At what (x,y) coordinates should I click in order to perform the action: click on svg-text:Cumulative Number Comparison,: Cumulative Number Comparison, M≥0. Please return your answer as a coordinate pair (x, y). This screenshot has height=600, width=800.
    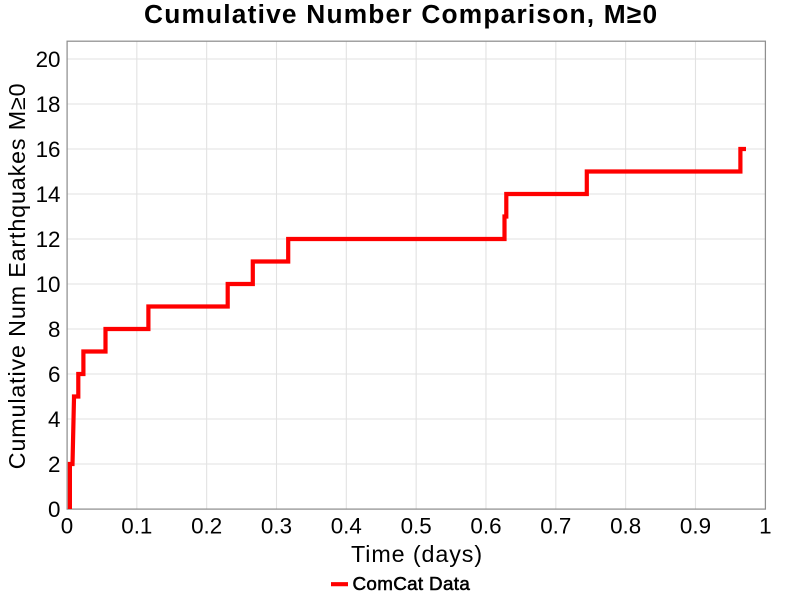
    Looking at the image, I should click on (401, 14).